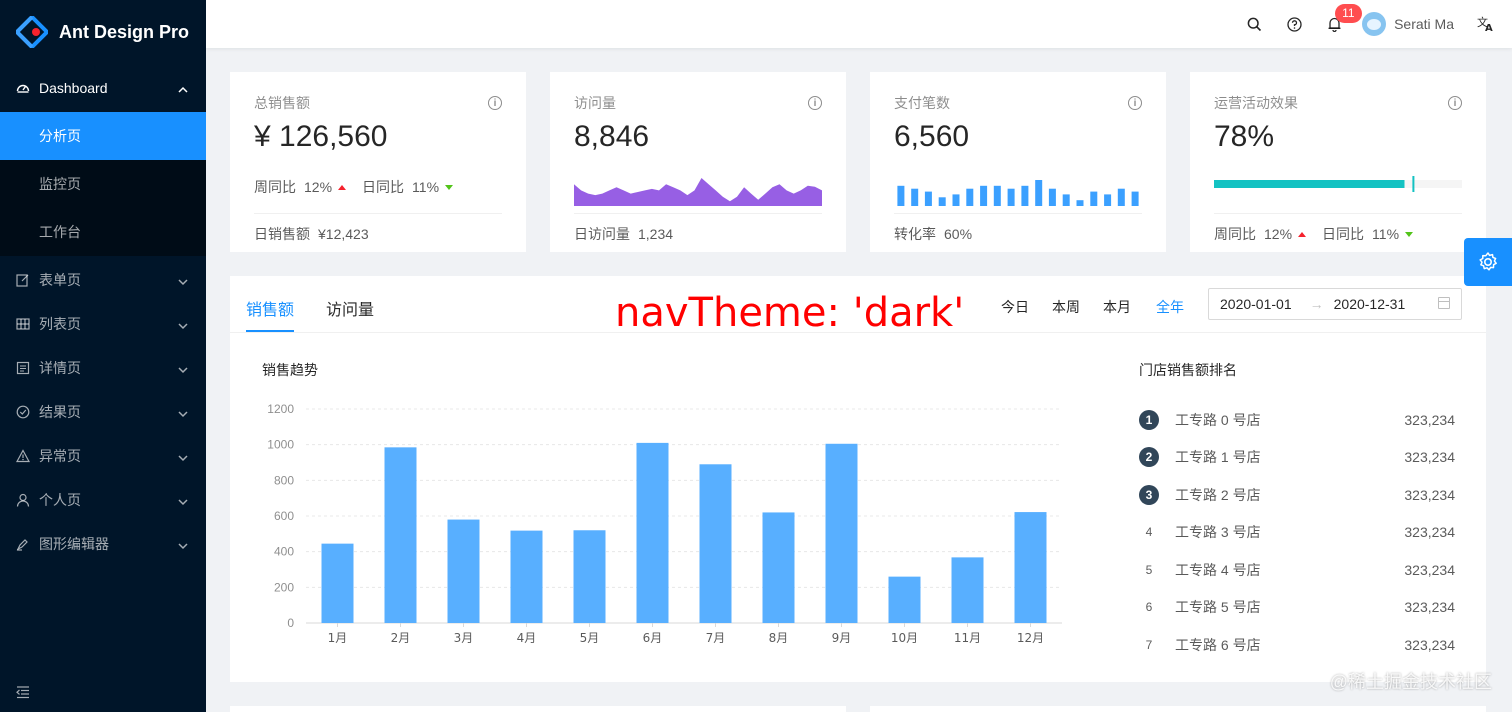 The height and width of the screenshot is (712, 1512). I want to click on bottom-card-right, so click(1178, 709).